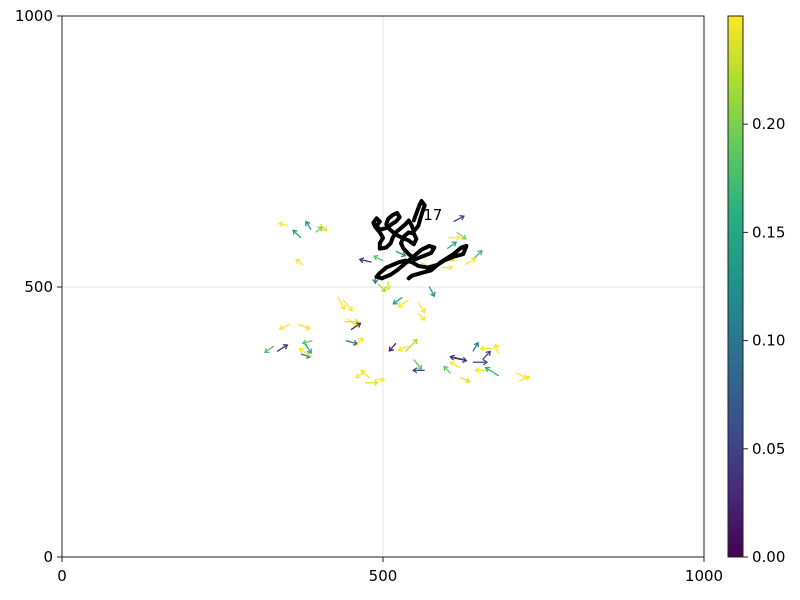 The image size is (800, 600). What do you see at coordinates (768, 232) in the screenshot?
I see `colorbar-tick-label-3: 0.15` at bounding box center [768, 232].